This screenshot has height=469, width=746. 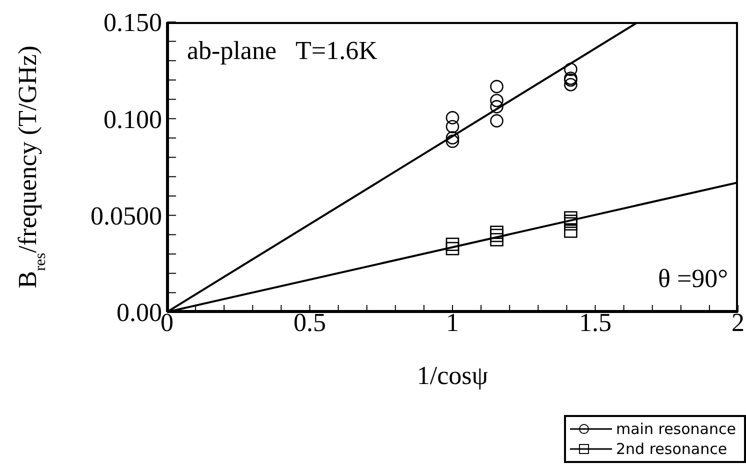 I want to click on annotation: ab-plane T=1.6K, so click(x=282, y=51).